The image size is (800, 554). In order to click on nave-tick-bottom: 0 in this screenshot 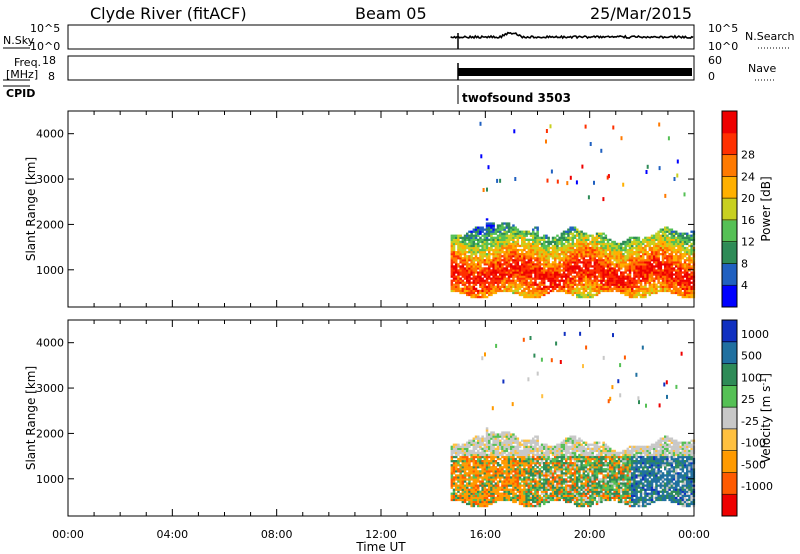, I will do `click(711, 76)`.